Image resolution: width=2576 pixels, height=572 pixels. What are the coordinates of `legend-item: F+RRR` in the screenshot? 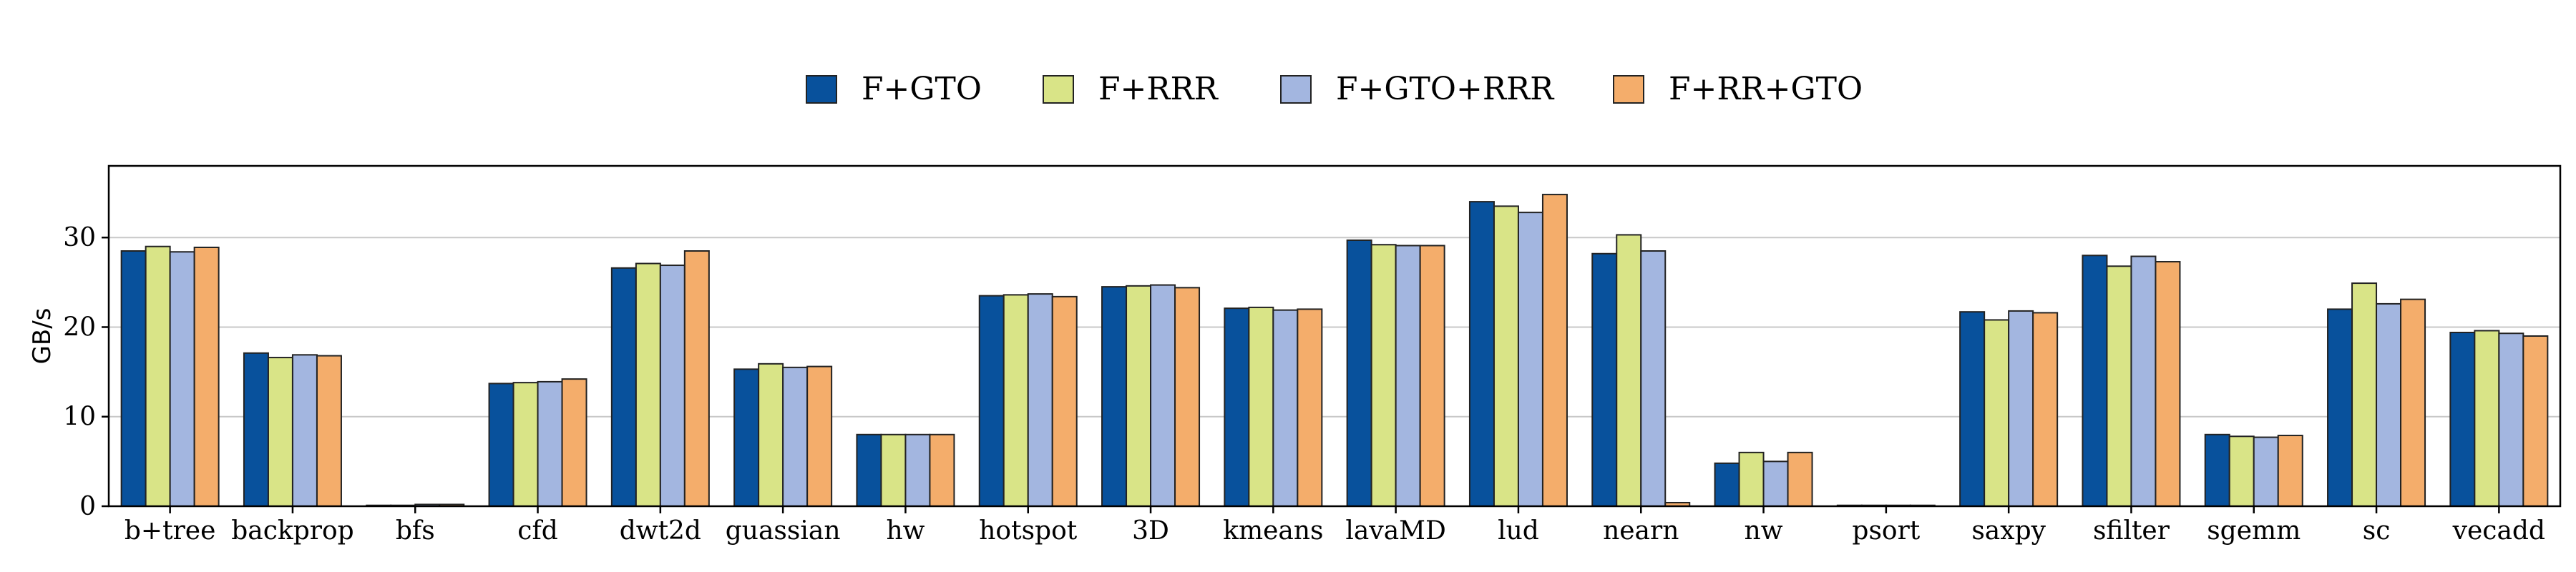 It's located at (1131, 89).